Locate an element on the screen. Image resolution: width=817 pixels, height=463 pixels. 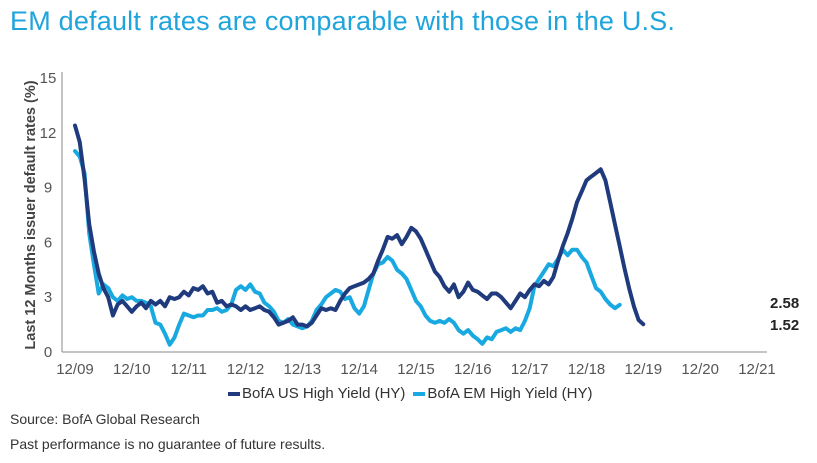
legend-item-em: BofA EM High Yield (HY) is located at coordinates (502, 393).